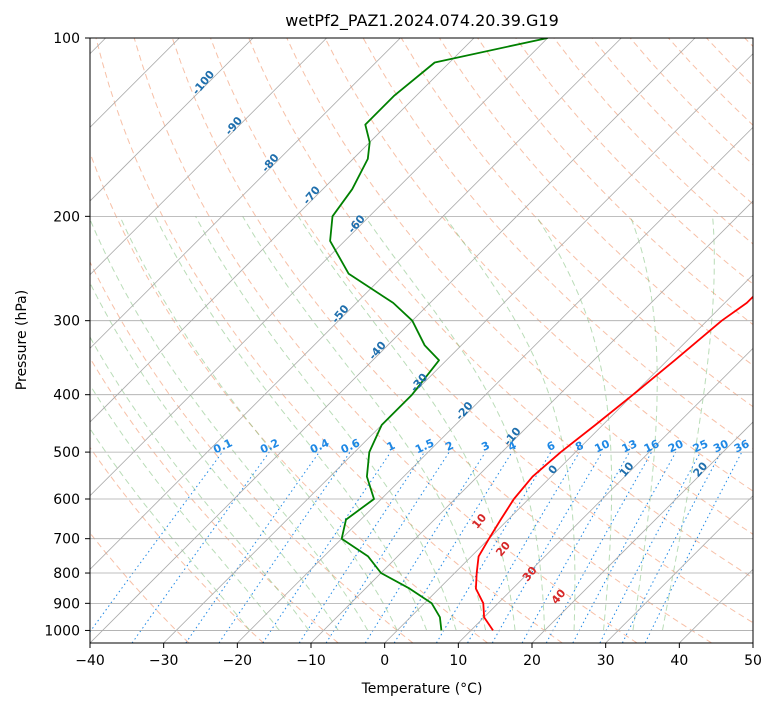 Image resolution: width=775 pixels, height=708 pixels. I want to click on y-tick-label: 100, so click(66, 39).